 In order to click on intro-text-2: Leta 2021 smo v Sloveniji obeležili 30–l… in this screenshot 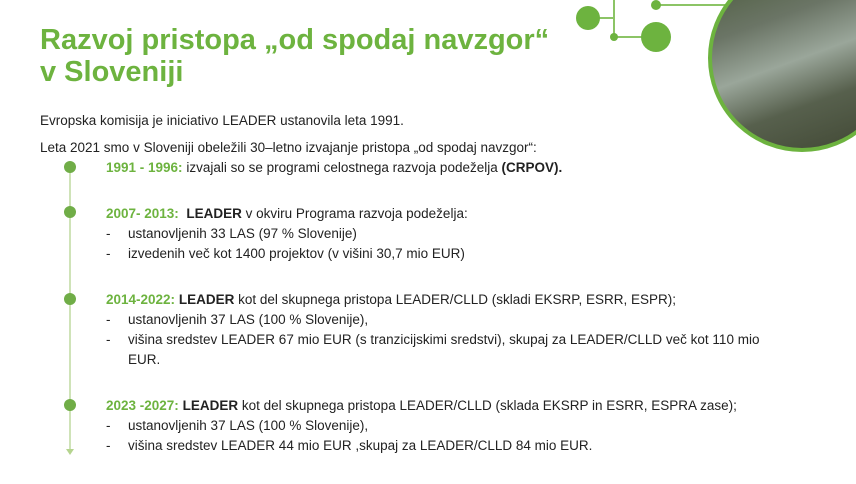, I will do `click(288, 147)`.